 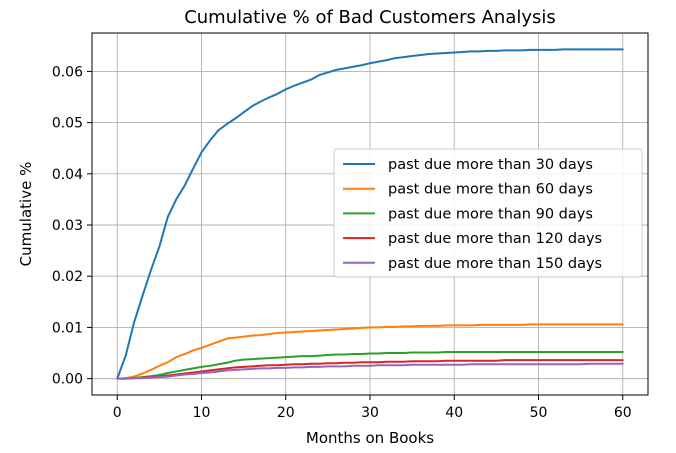 What do you see at coordinates (495, 239) in the screenshot?
I see `legend-label-4: past due more than 120 days` at bounding box center [495, 239].